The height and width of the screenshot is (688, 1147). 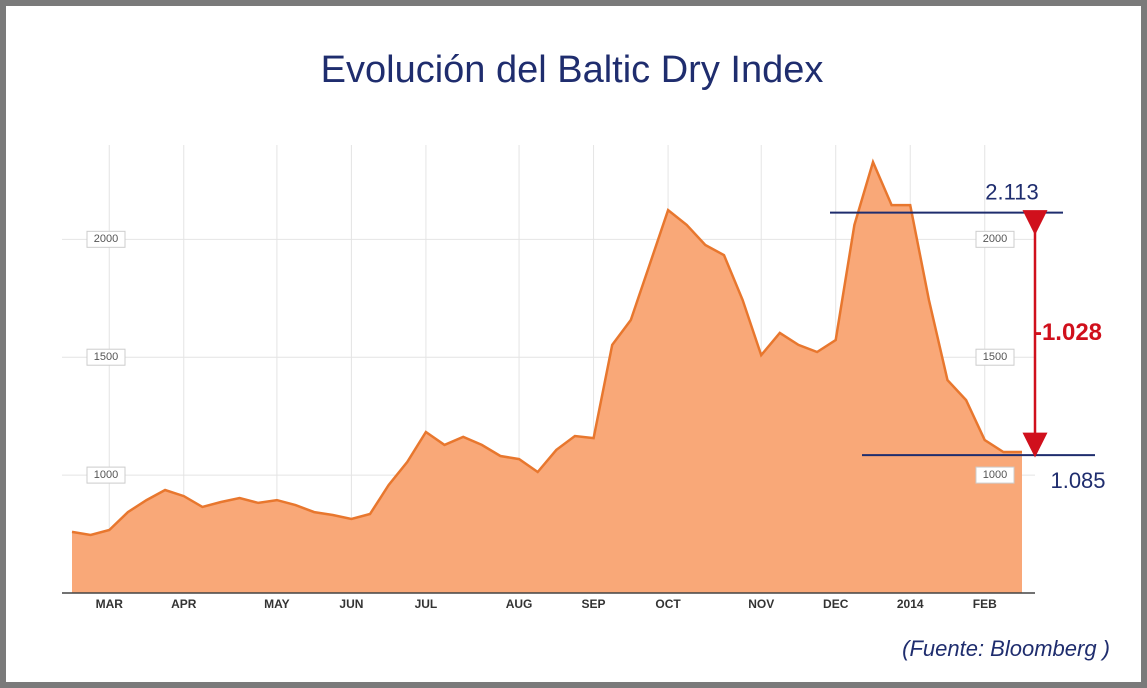 I want to click on x-tick-label: FEB, so click(x=985, y=604).